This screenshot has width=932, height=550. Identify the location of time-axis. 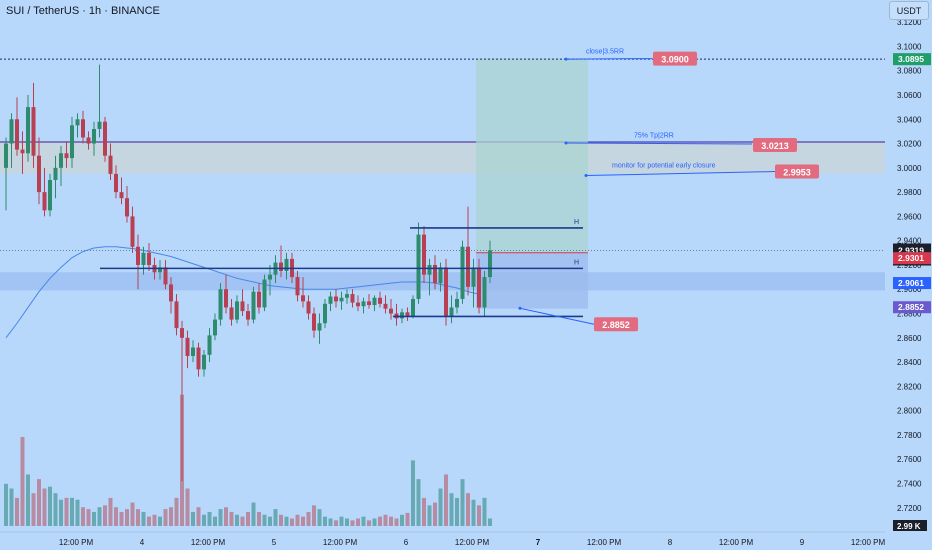
(442, 541).